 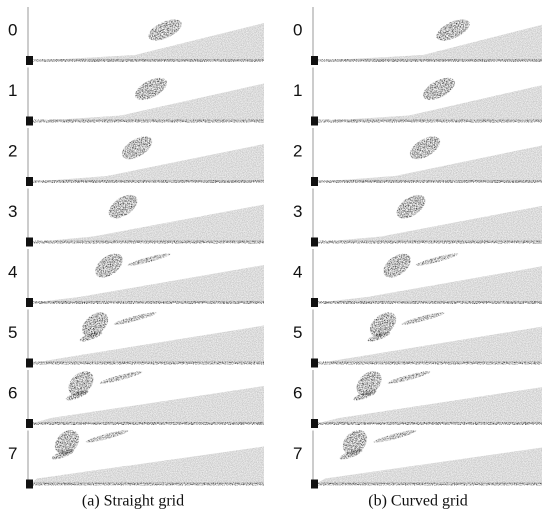 I want to click on caption: (a) Straight grid, so click(x=133, y=501).